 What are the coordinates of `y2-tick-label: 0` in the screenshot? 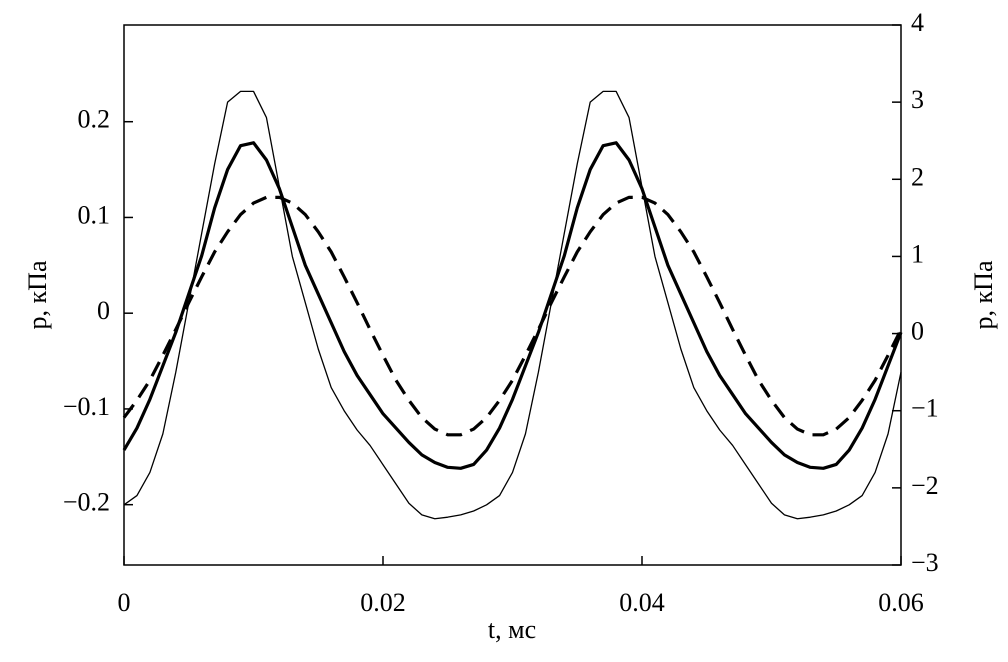 It's located at (917, 331).